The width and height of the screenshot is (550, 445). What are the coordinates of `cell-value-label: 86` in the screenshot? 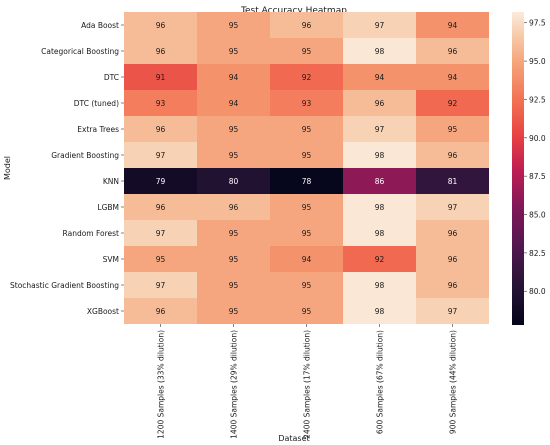 It's located at (380, 181).